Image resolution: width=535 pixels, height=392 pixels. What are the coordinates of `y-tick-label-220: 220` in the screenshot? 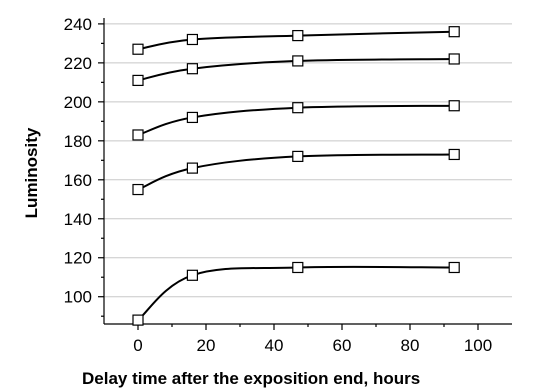 It's located at (78, 63).